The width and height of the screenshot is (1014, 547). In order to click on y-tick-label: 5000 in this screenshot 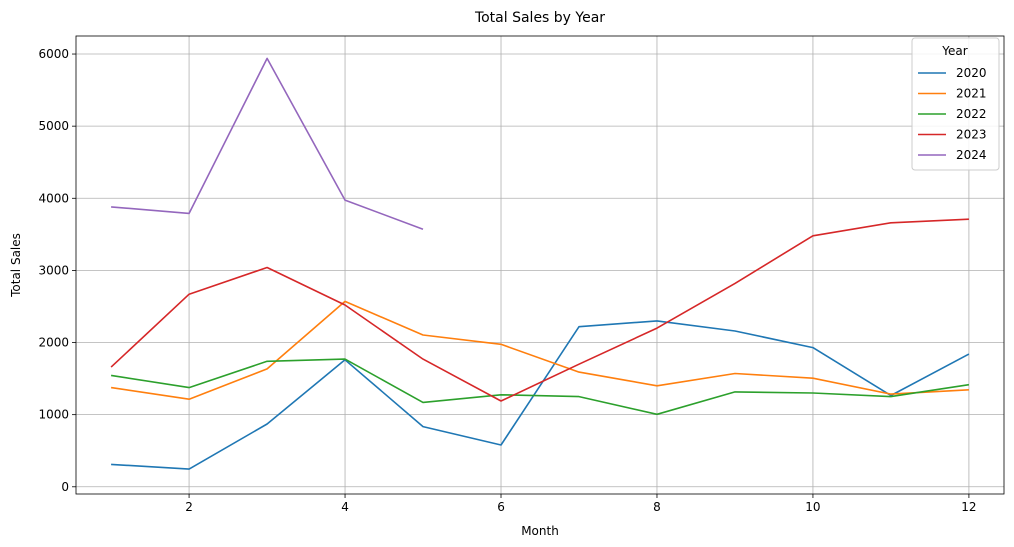, I will do `click(53, 126)`.